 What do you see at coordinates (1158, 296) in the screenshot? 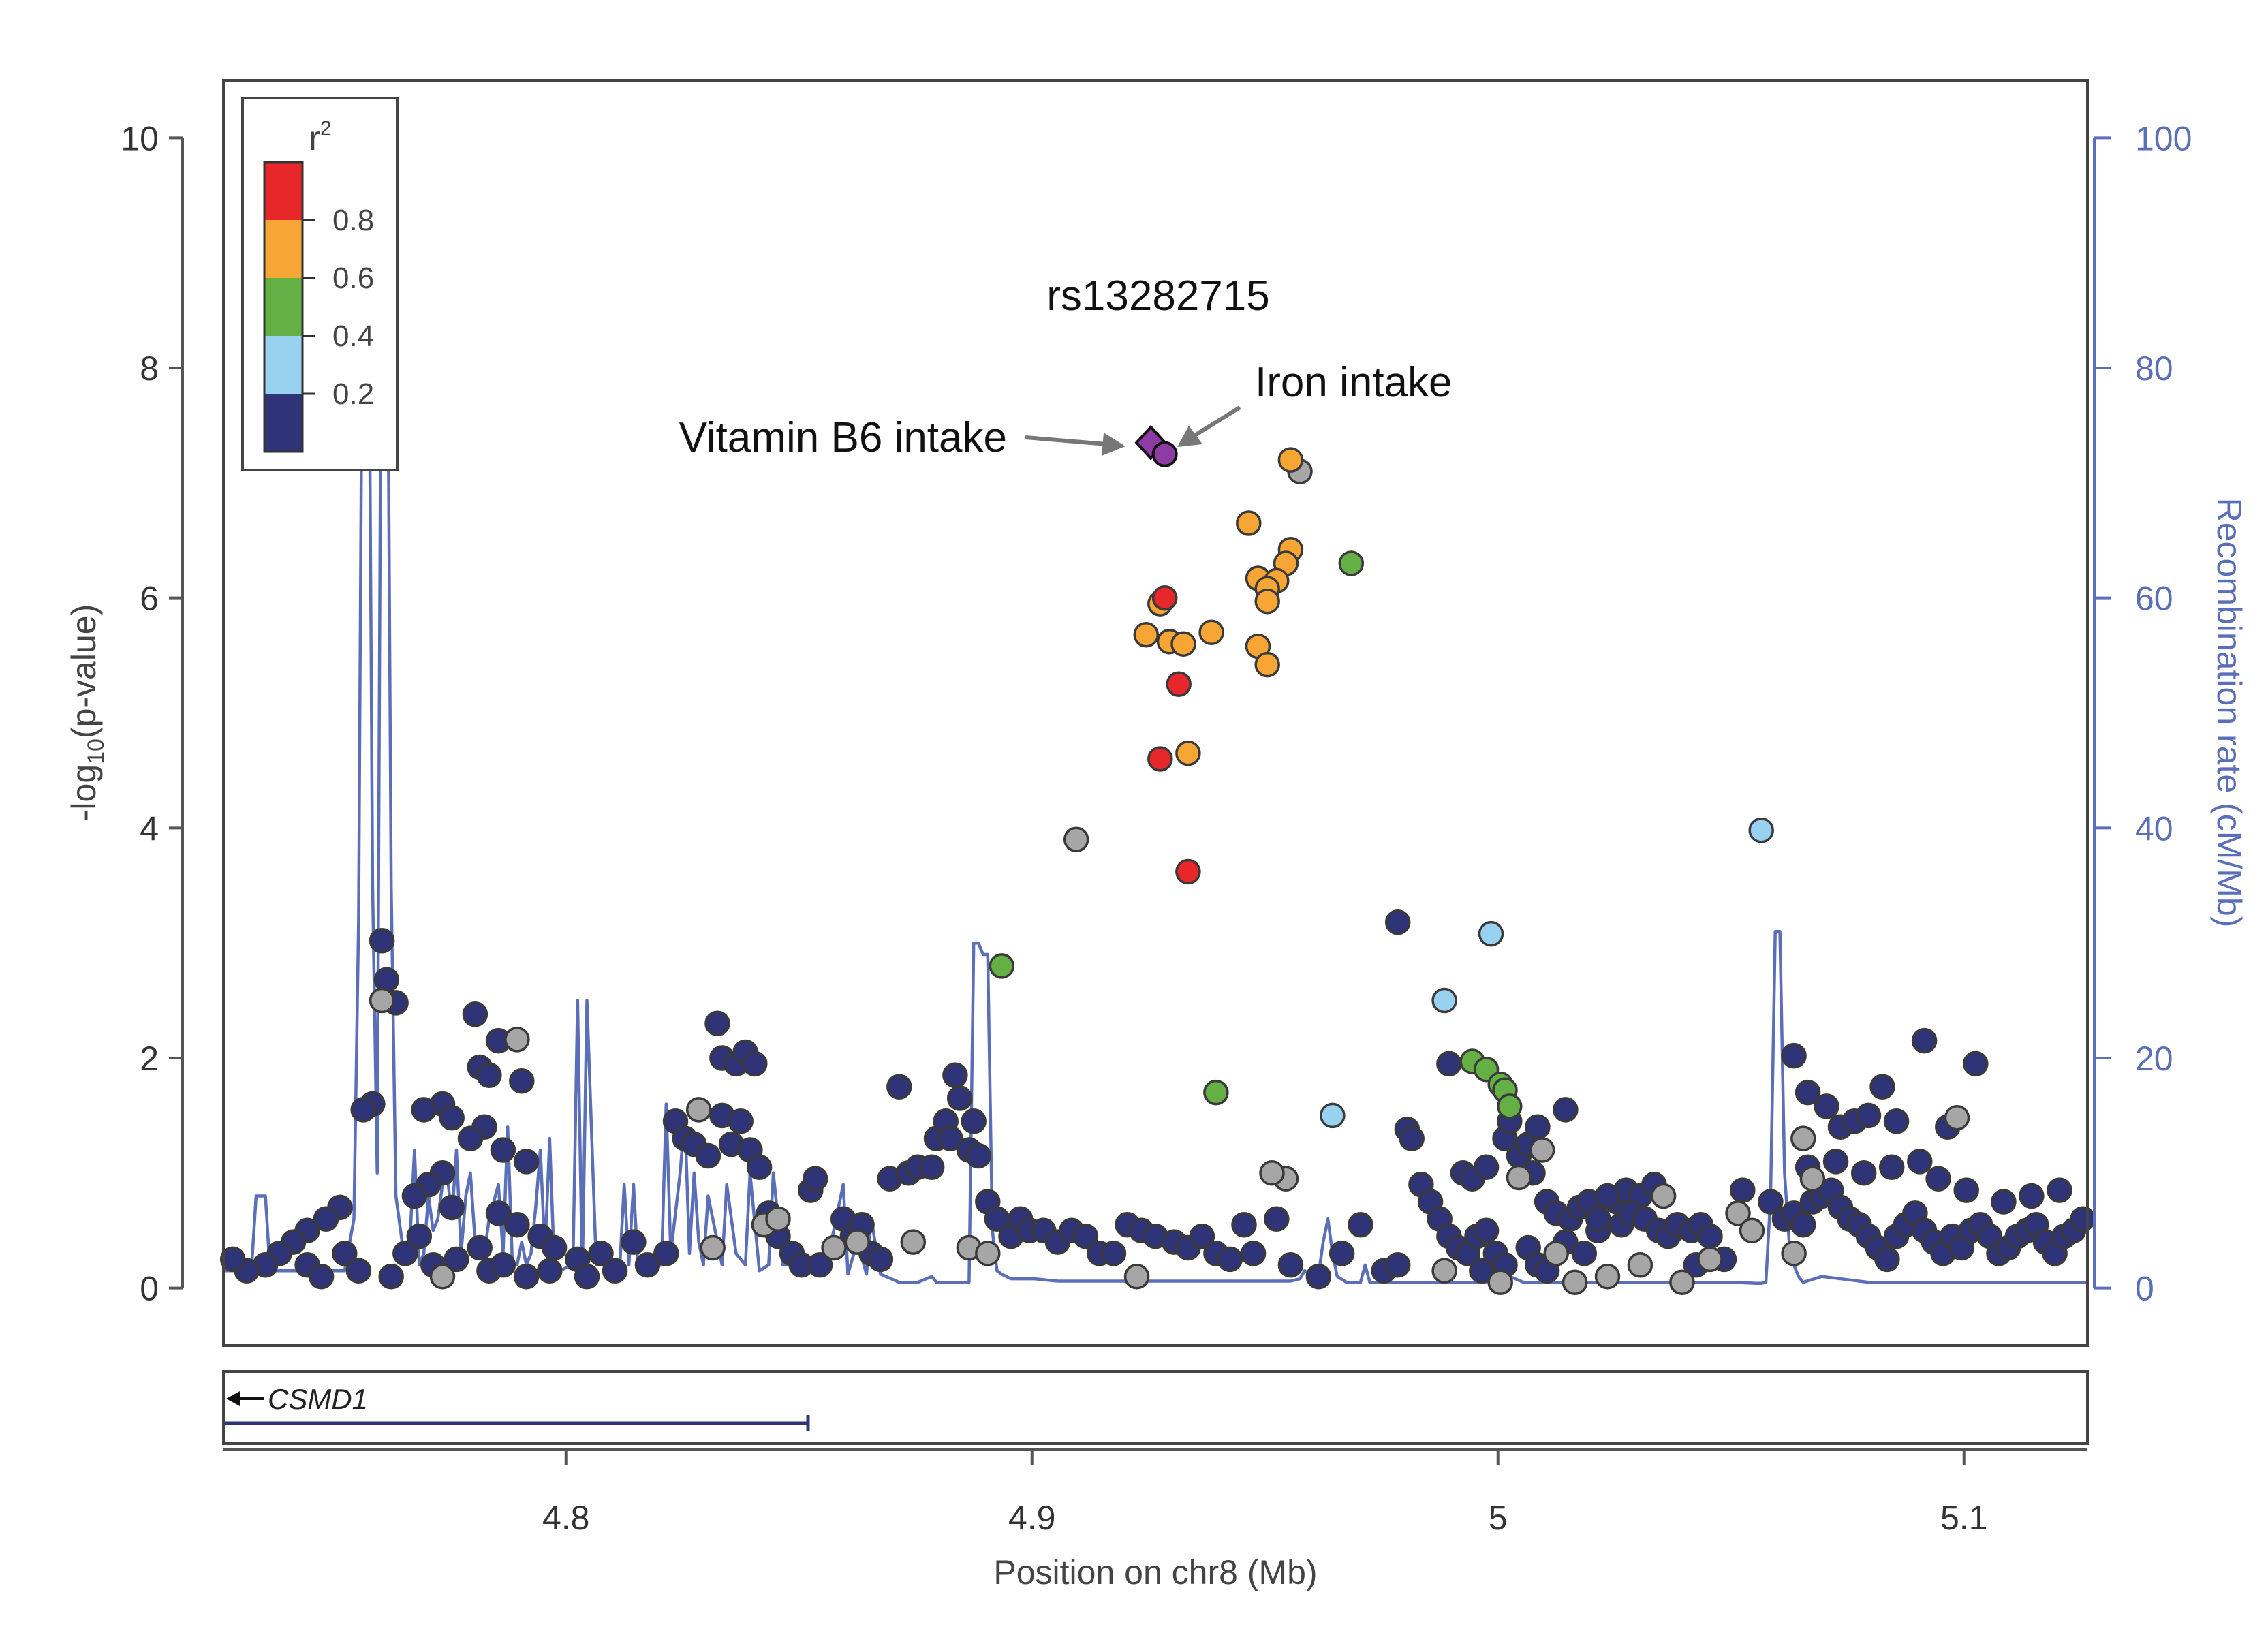
I see `lead-snp-label: rs13282715` at bounding box center [1158, 296].